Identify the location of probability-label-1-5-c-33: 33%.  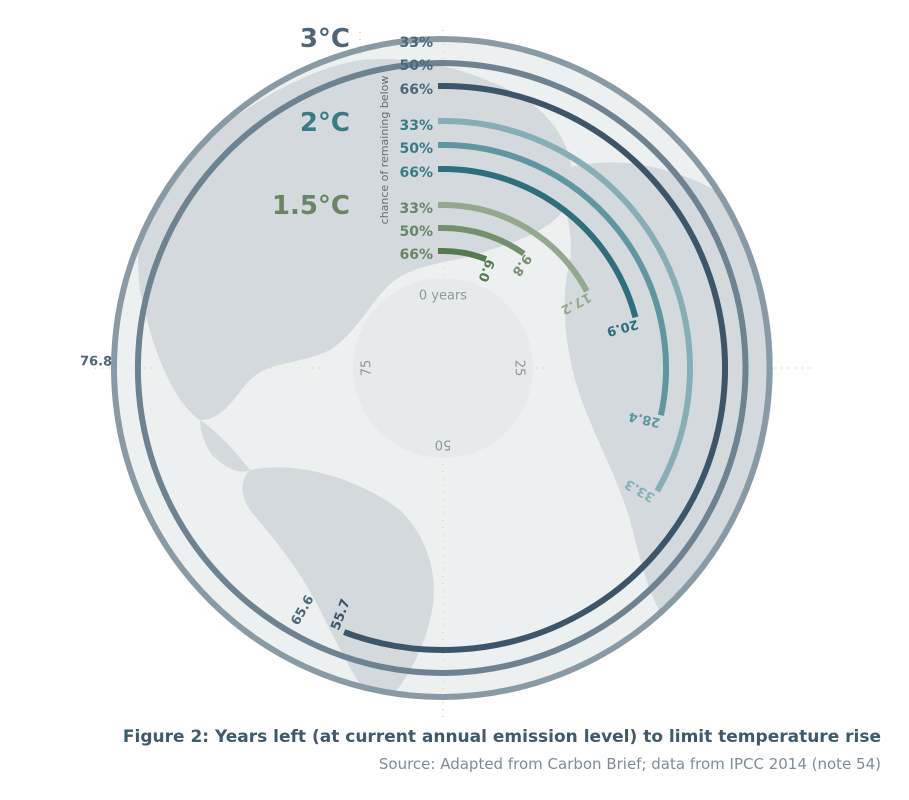
(416, 209).